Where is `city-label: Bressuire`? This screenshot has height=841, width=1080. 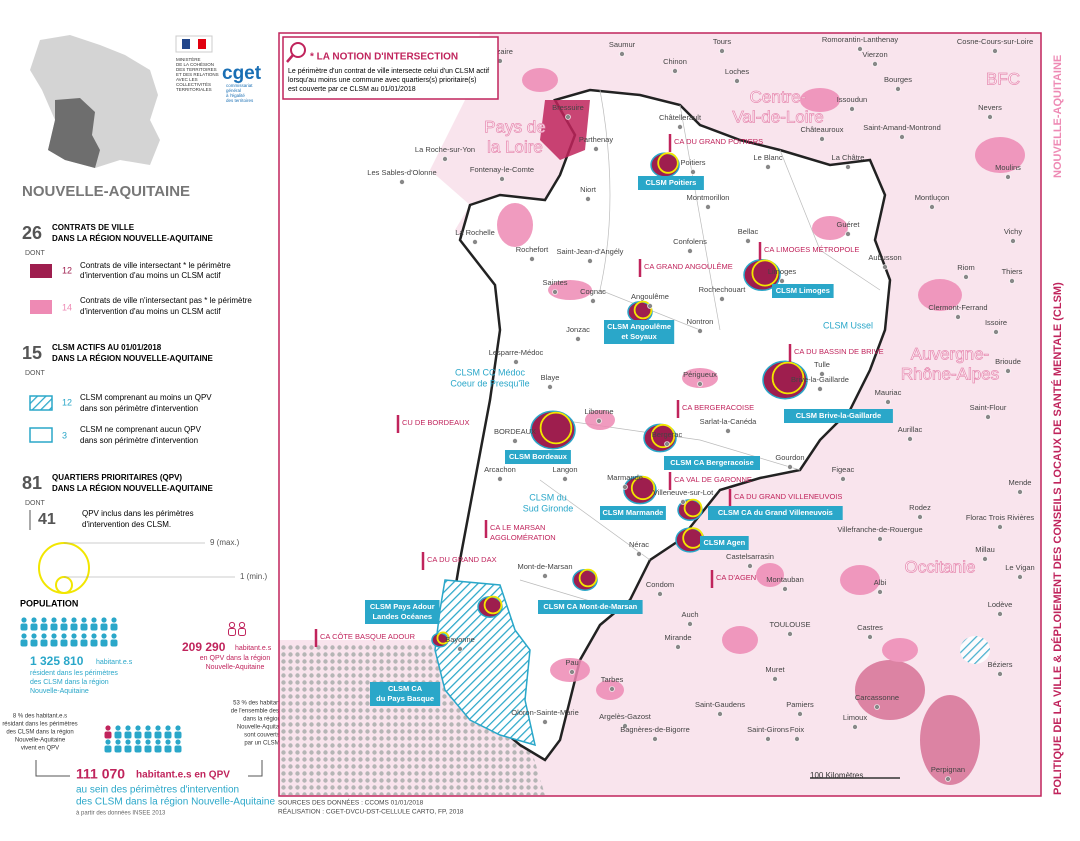 city-label: Bressuire is located at coordinates (568, 107).